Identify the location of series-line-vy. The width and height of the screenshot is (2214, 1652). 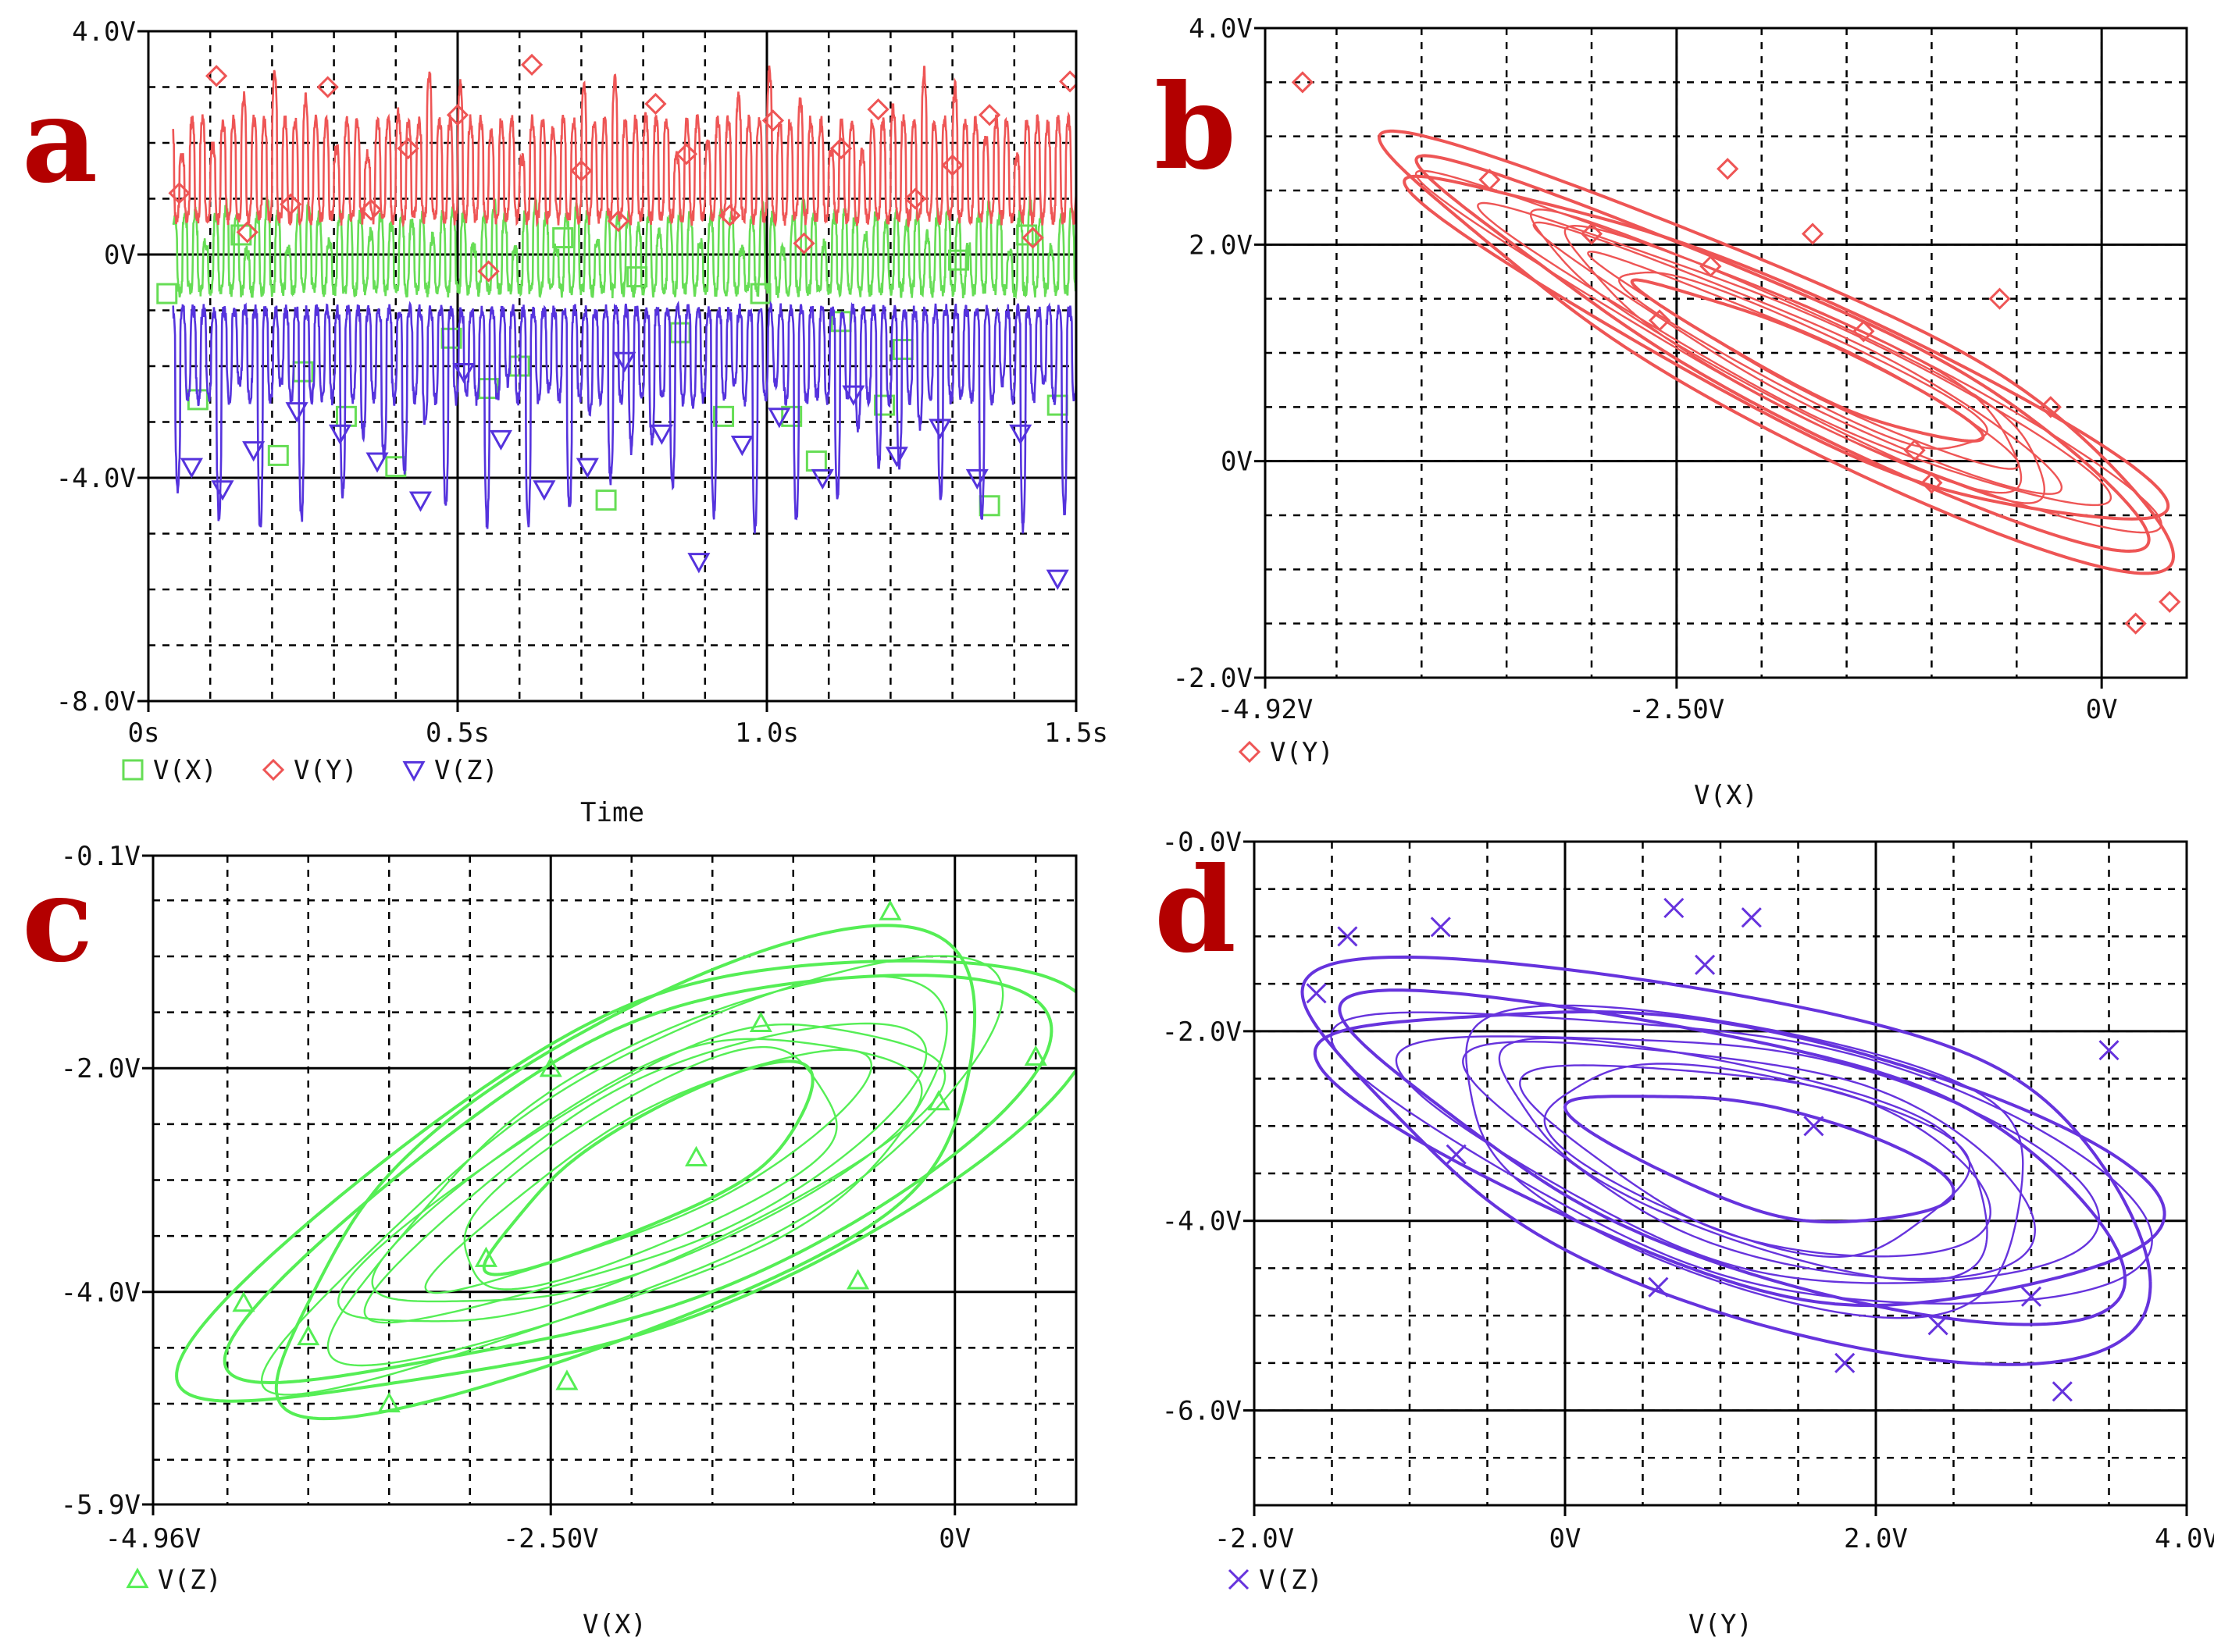
(624, 146).